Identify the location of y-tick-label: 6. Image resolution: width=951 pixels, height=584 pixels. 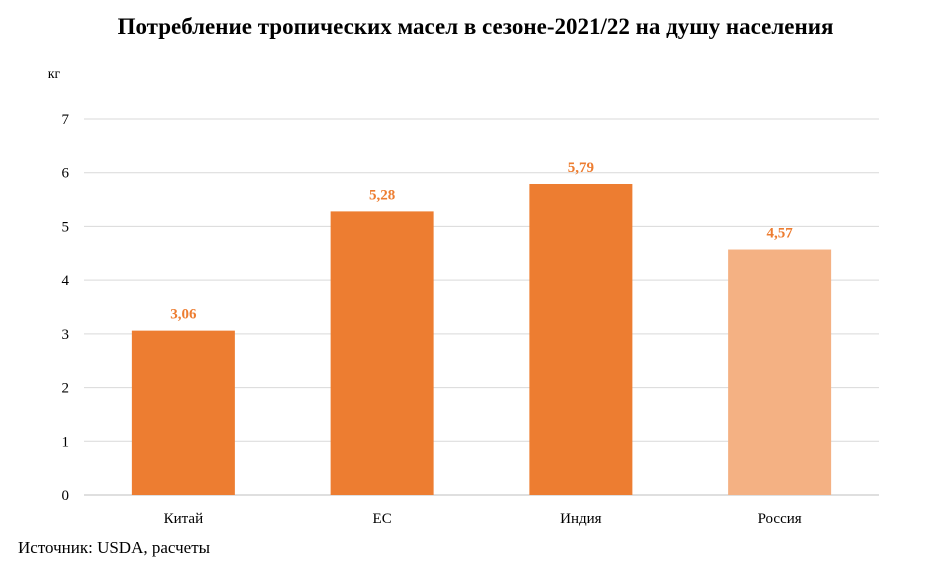
(66, 174).